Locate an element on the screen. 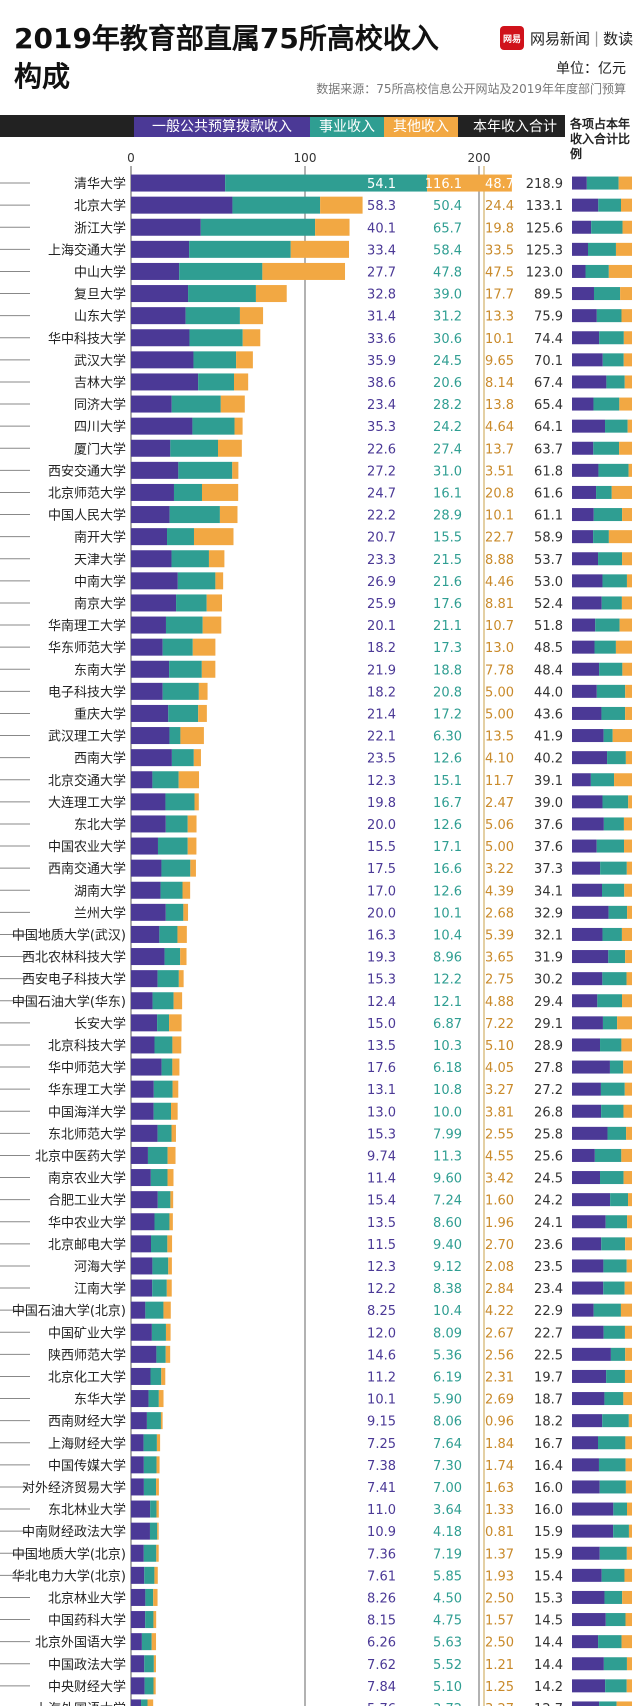  value-gov: 35.3 is located at coordinates (381, 427).